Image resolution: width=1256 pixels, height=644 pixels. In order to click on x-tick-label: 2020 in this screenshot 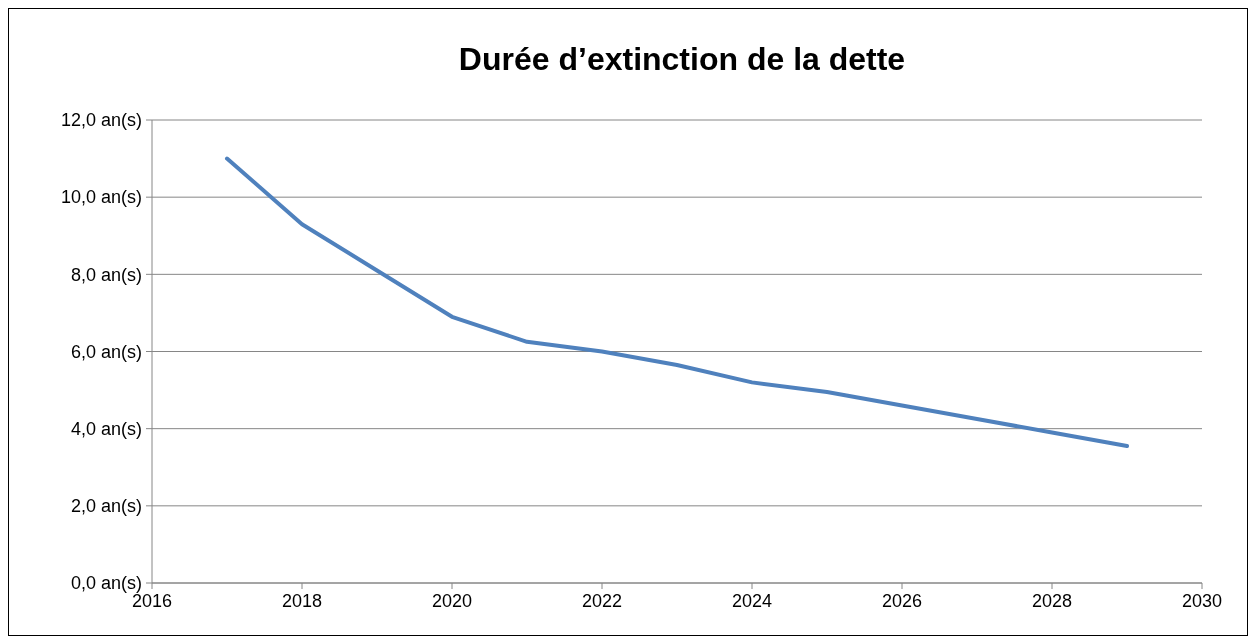, I will do `click(452, 601)`.